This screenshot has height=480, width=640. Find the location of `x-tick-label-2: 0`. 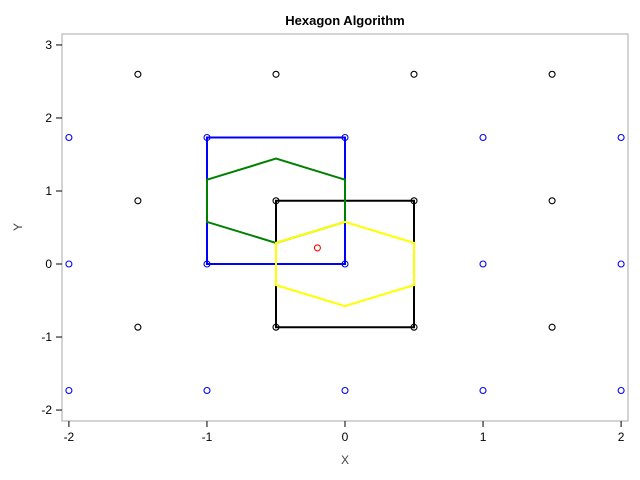

x-tick-label-2: 0 is located at coordinates (345, 437).